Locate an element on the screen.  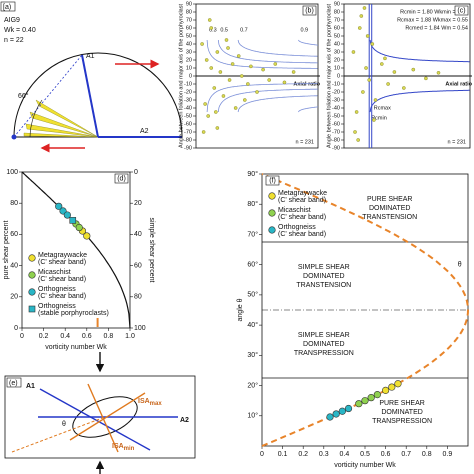
n: n = 22 is located at coordinates (14, 40).